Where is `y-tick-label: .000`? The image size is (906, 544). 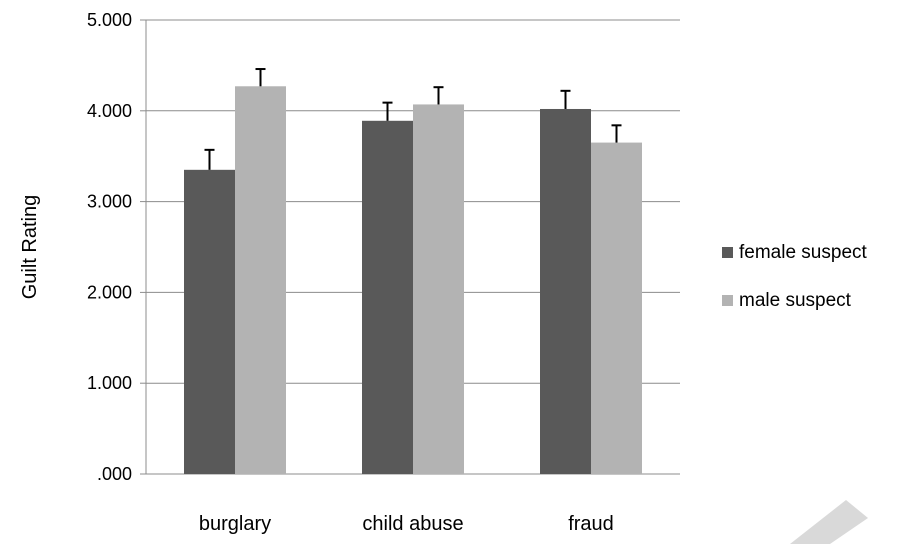
y-tick-label: .000 is located at coordinates (114, 474).